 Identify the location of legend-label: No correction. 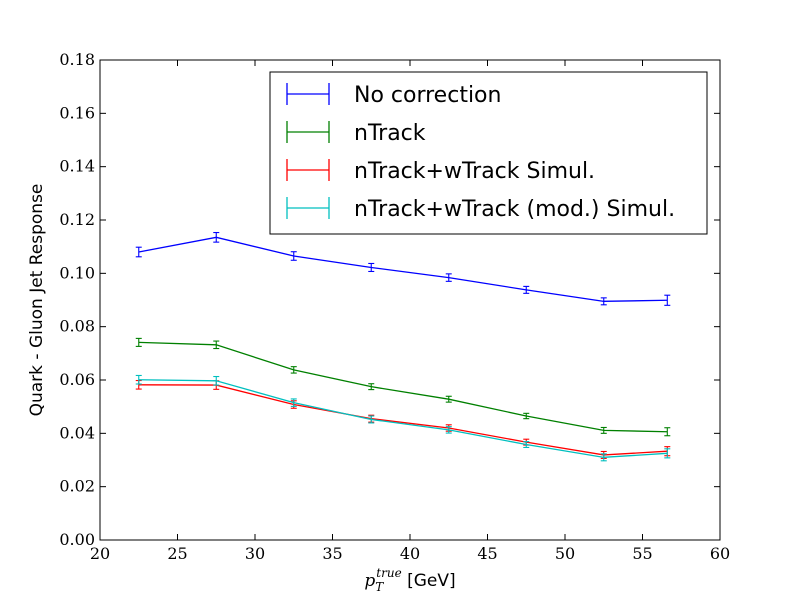
(427, 95).